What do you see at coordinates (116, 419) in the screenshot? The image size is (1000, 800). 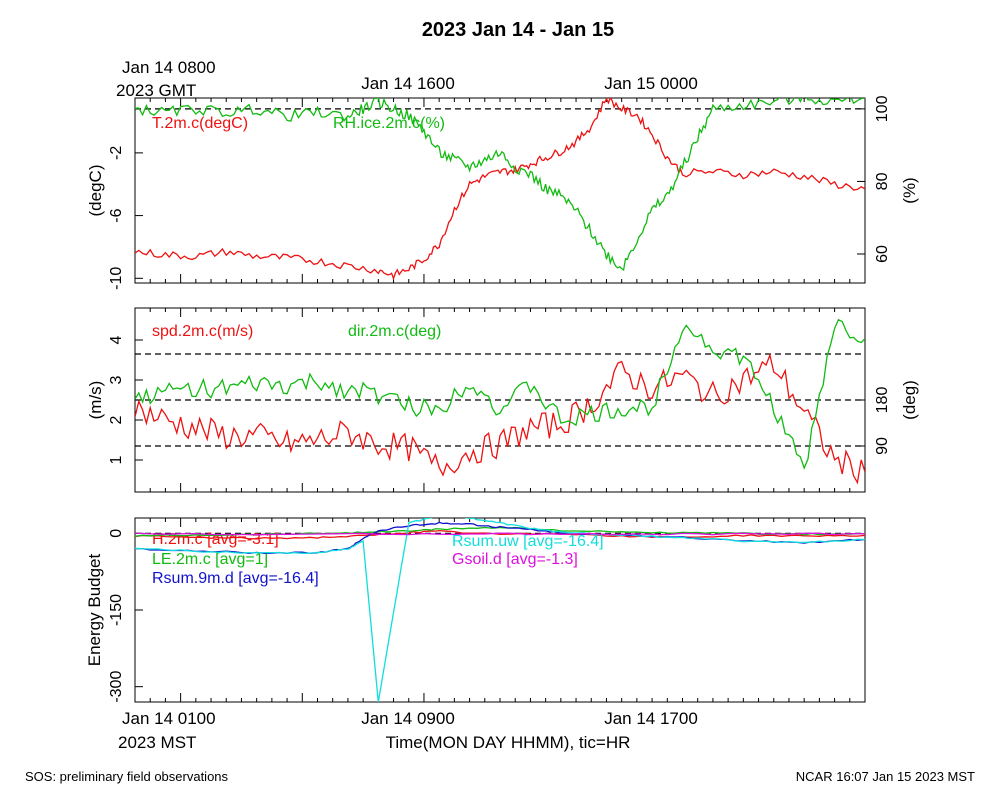 I see `y-tick-label-left: 2` at bounding box center [116, 419].